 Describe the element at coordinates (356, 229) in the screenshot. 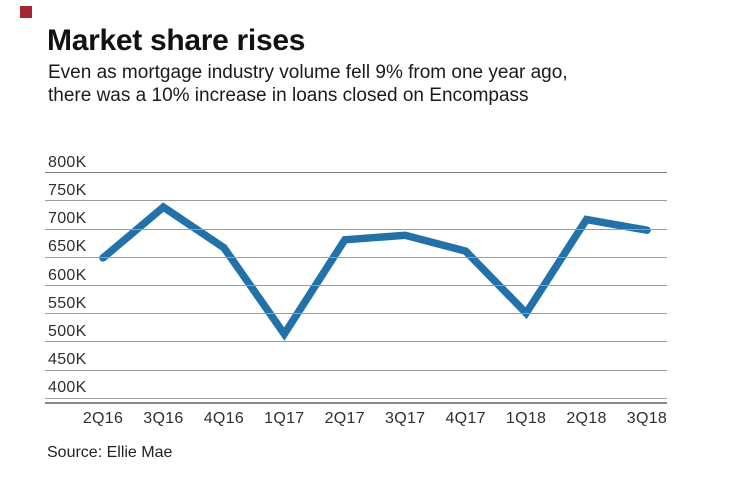

I see `gridline-700K` at that location.